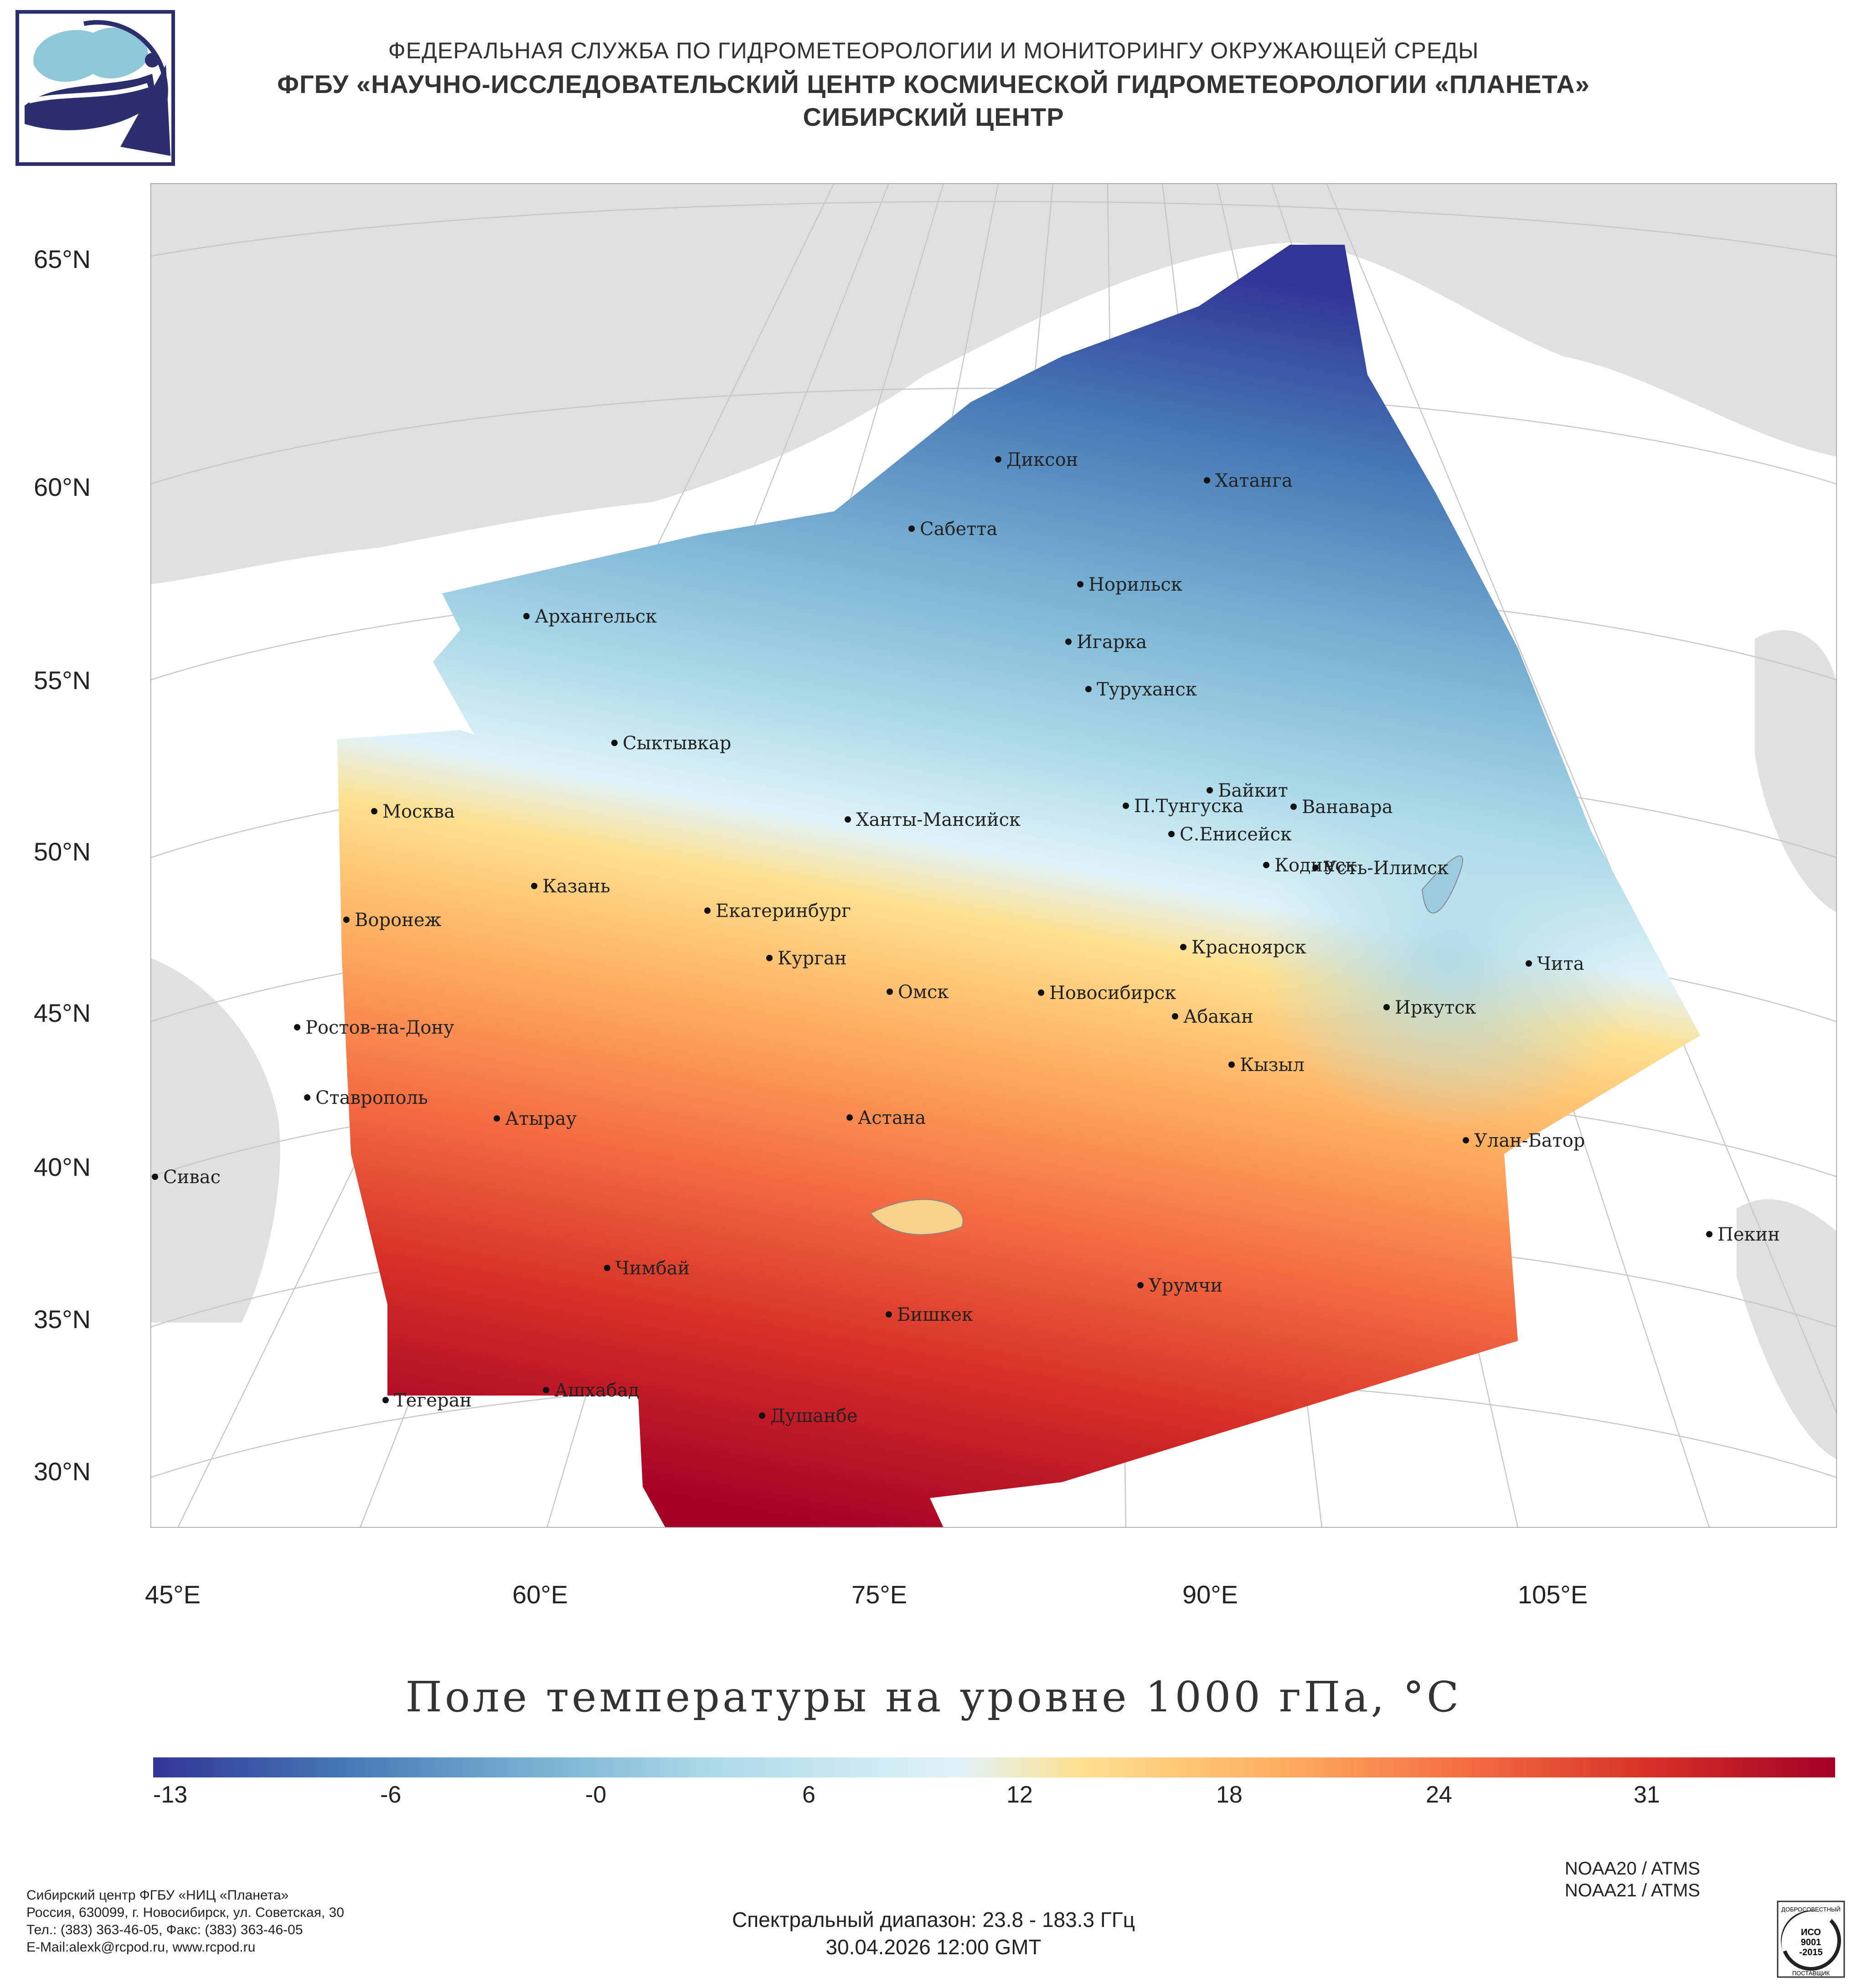  What do you see at coordinates (170, 1795) in the screenshot?
I see `colorbar-tick: -13` at bounding box center [170, 1795].